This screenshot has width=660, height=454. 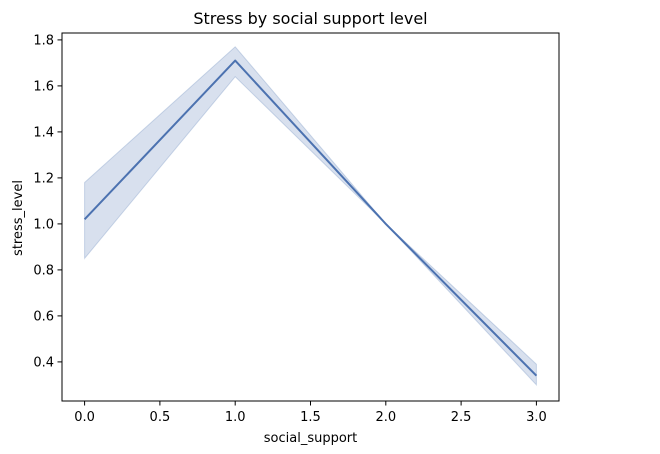 What do you see at coordinates (43, 270) in the screenshot?
I see `y-tick-label: 0.8` at bounding box center [43, 270].